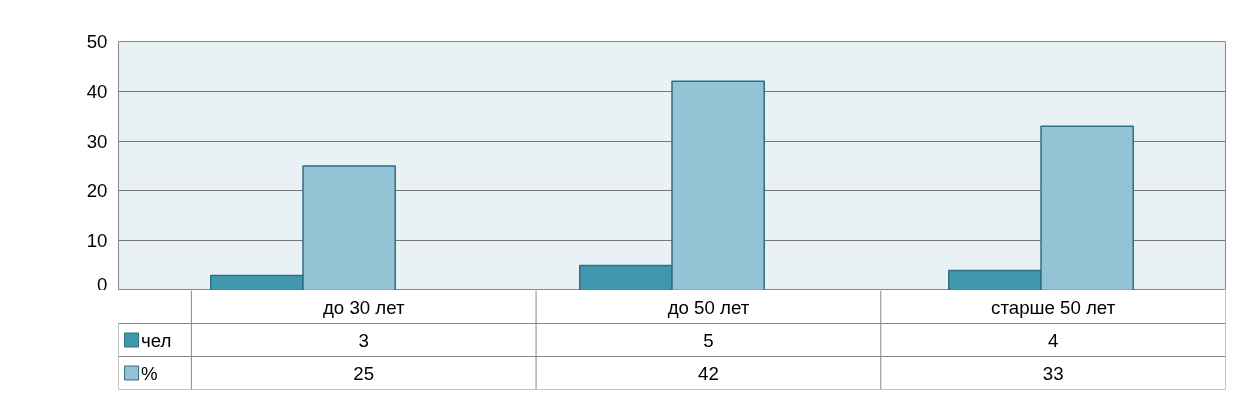 Image resolution: width=1246 pixels, height=407 pixels. Describe the element at coordinates (363, 307) in the screenshot. I see `x-tick-label: до 30 лет` at that location.